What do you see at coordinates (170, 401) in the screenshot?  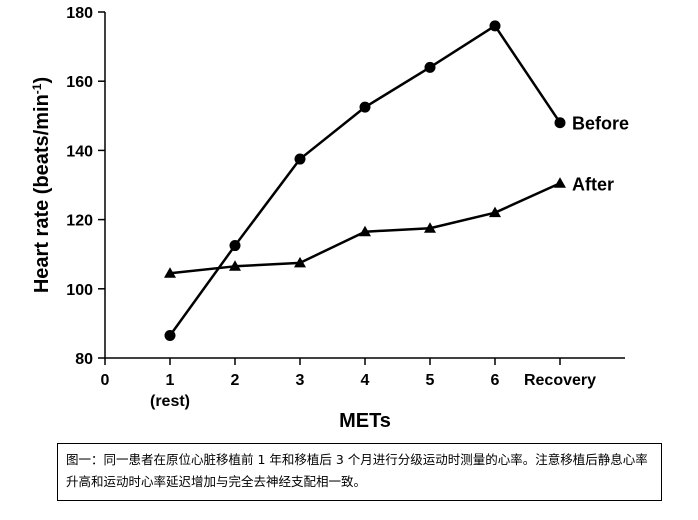 I see `x-tick-sublabel-1: (rest)` at bounding box center [170, 401].